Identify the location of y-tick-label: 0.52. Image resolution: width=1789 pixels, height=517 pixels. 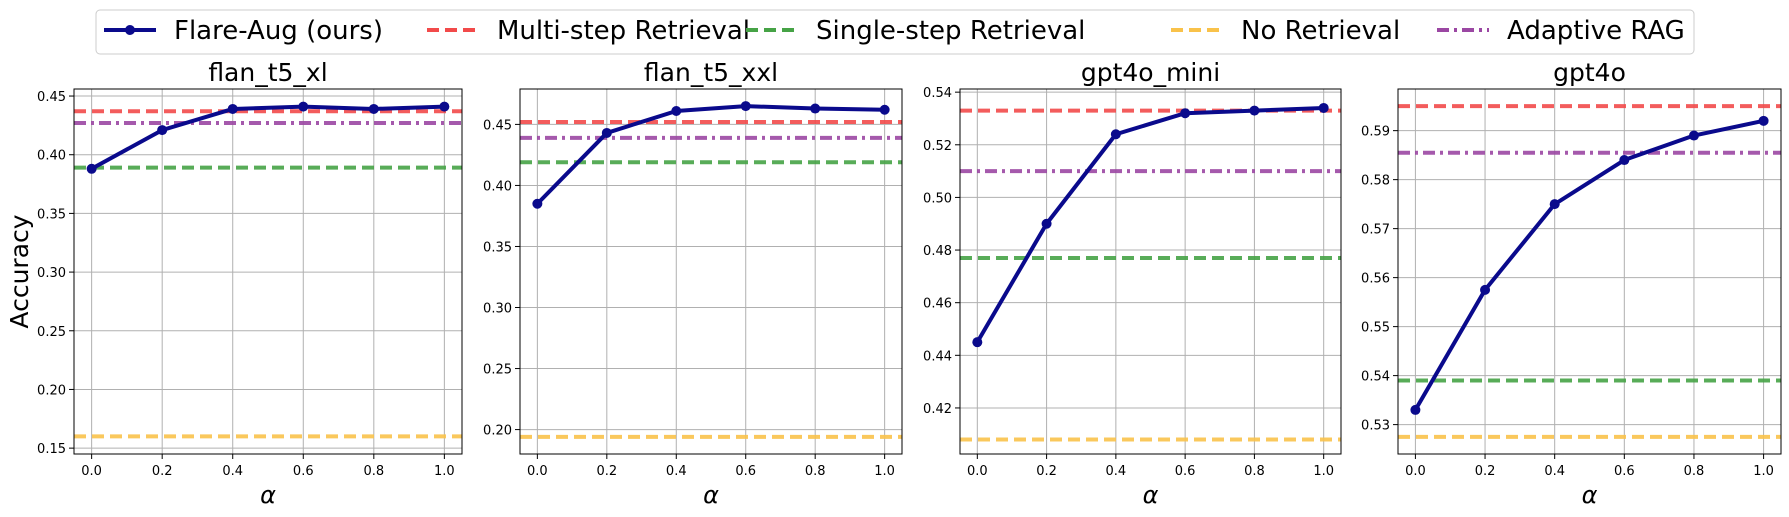
(937, 146).